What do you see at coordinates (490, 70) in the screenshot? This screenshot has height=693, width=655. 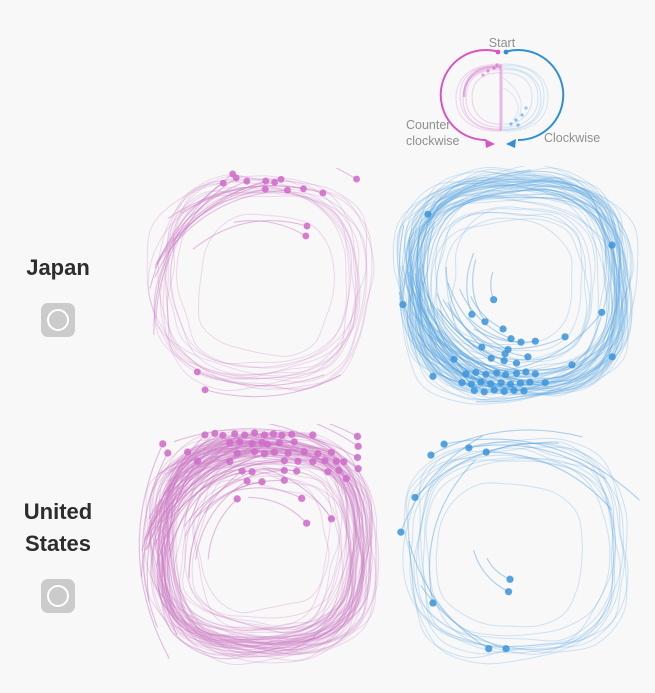 I see `legend-ccw-dots` at bounding box center [490, 70].